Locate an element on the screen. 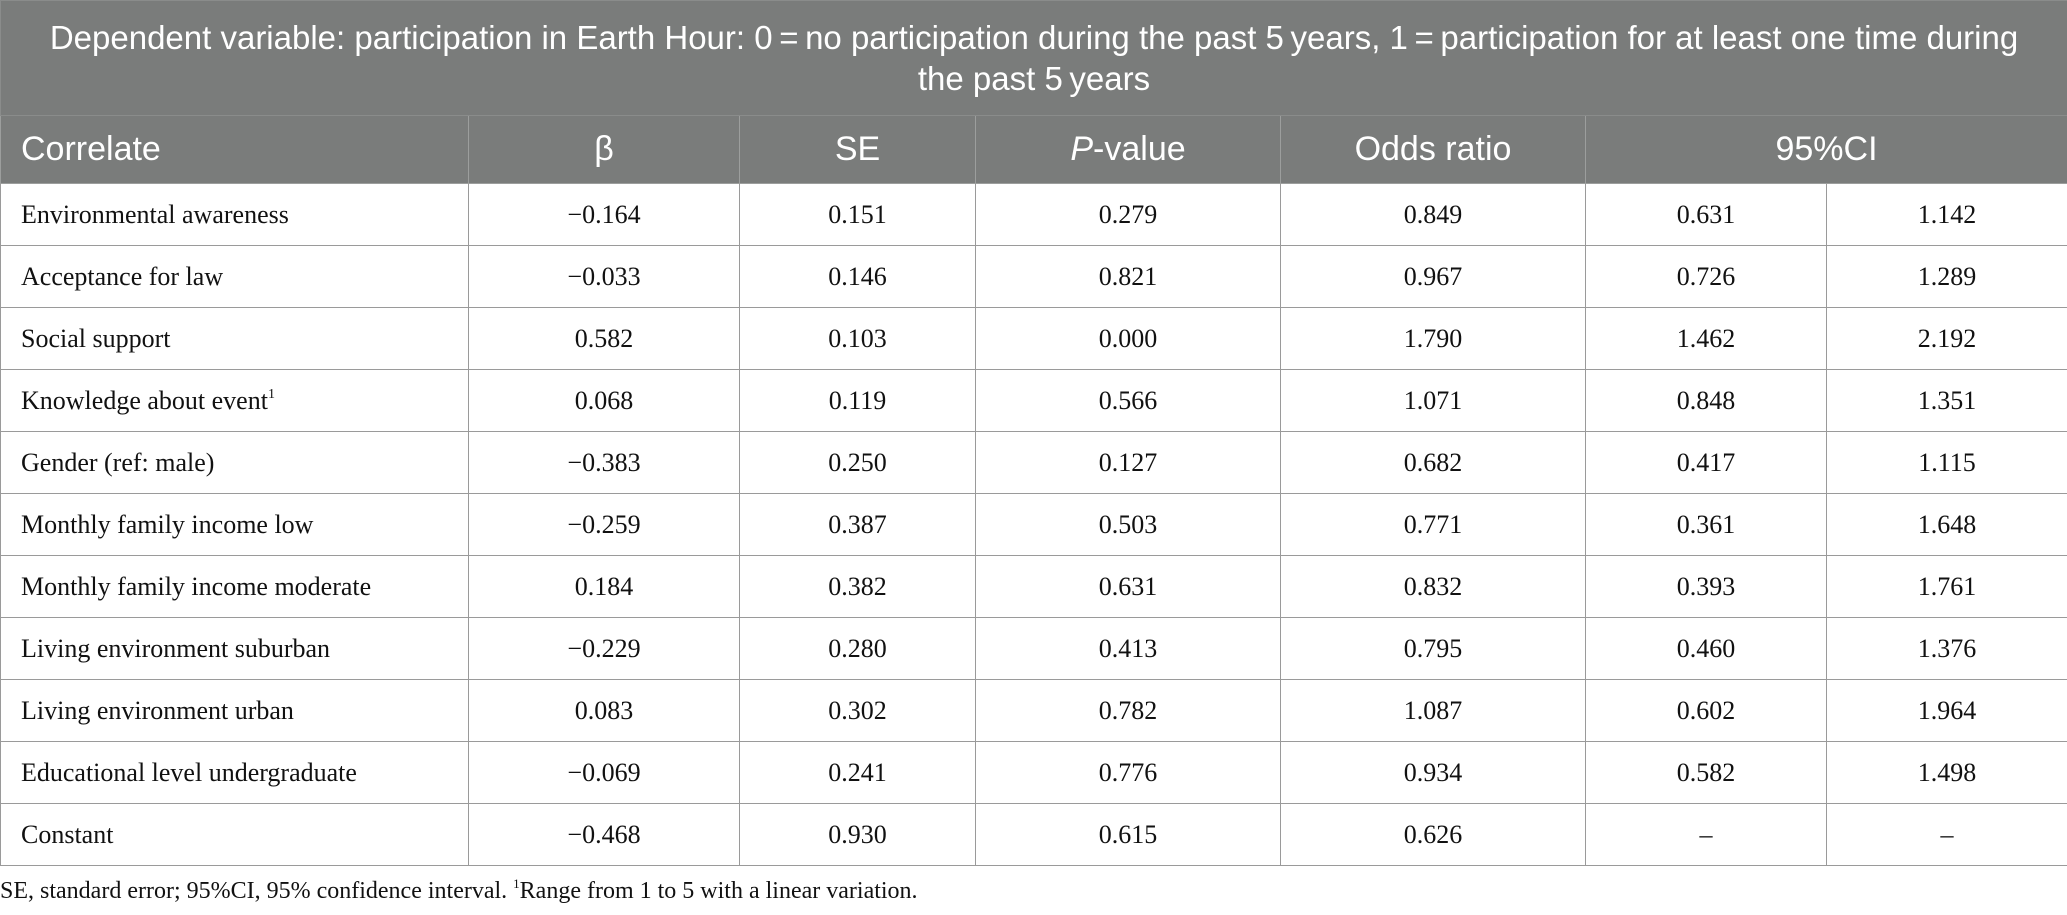 The height and width of the screenshot is (915, 2067). cell-odds-ratio: 0.682 is located at coordinates (1433, 462).